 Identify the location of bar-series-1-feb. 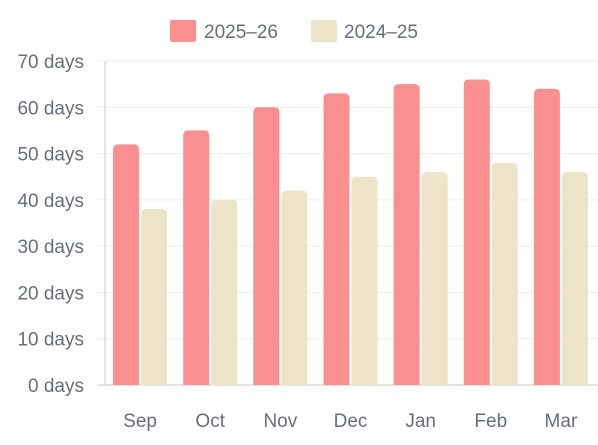
(476, 232).